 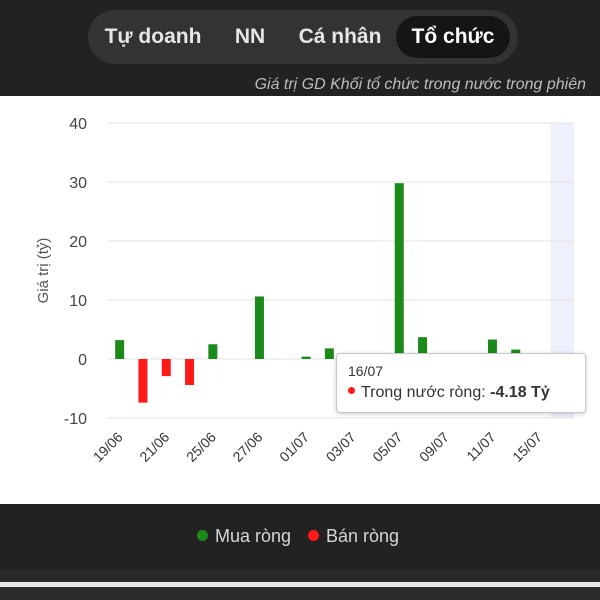 What do you see at coordinates (43, 271) in the screenshot?
I see `y-axis-label: Giá trị (tỷ)` at bounding box center [43, 271].